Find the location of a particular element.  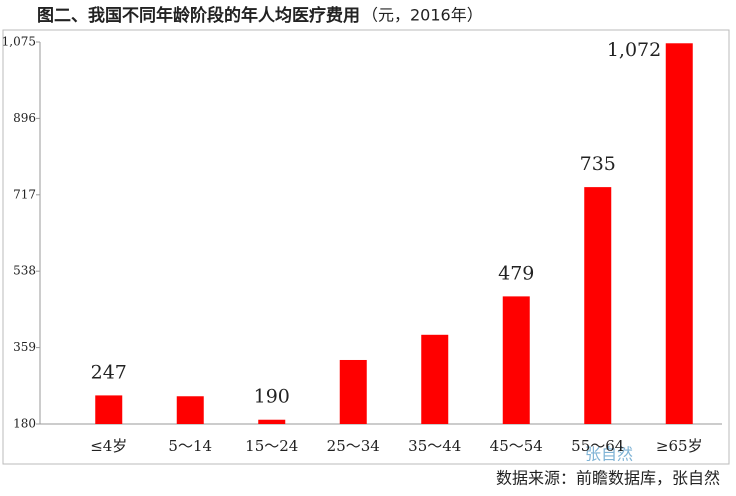

x-tick-label: 45～54 is located at coordinates (516, 446).